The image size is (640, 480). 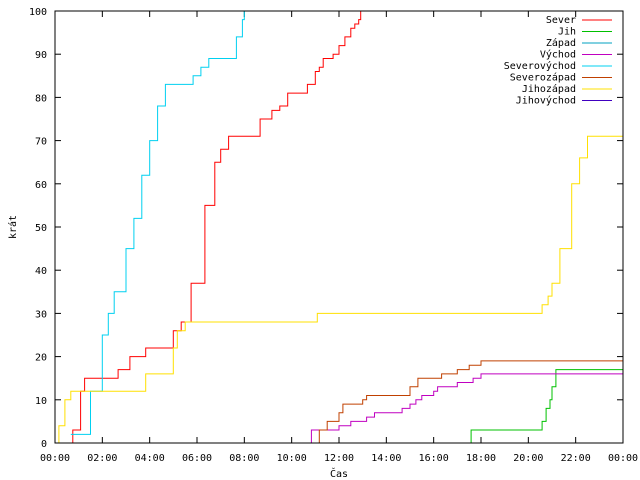 What do you see at coordinates (528, 458) in the screenshot?
I see `x-tick-label: 20:00` at bounding box center [528, 458].